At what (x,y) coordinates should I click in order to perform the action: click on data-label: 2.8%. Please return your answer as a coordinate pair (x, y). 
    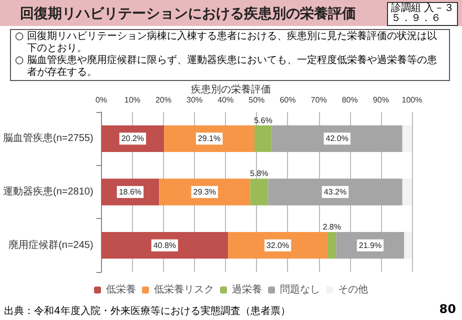
    Looking at the image, I should click on (331, 227).